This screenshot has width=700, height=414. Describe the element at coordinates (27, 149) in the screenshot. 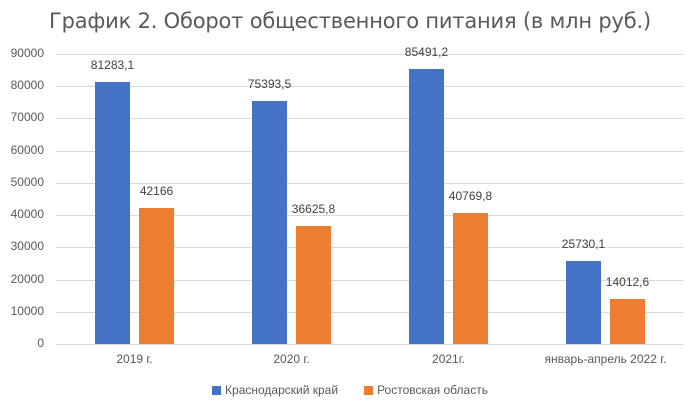

I see `y-tick-label: 60000` at that location.